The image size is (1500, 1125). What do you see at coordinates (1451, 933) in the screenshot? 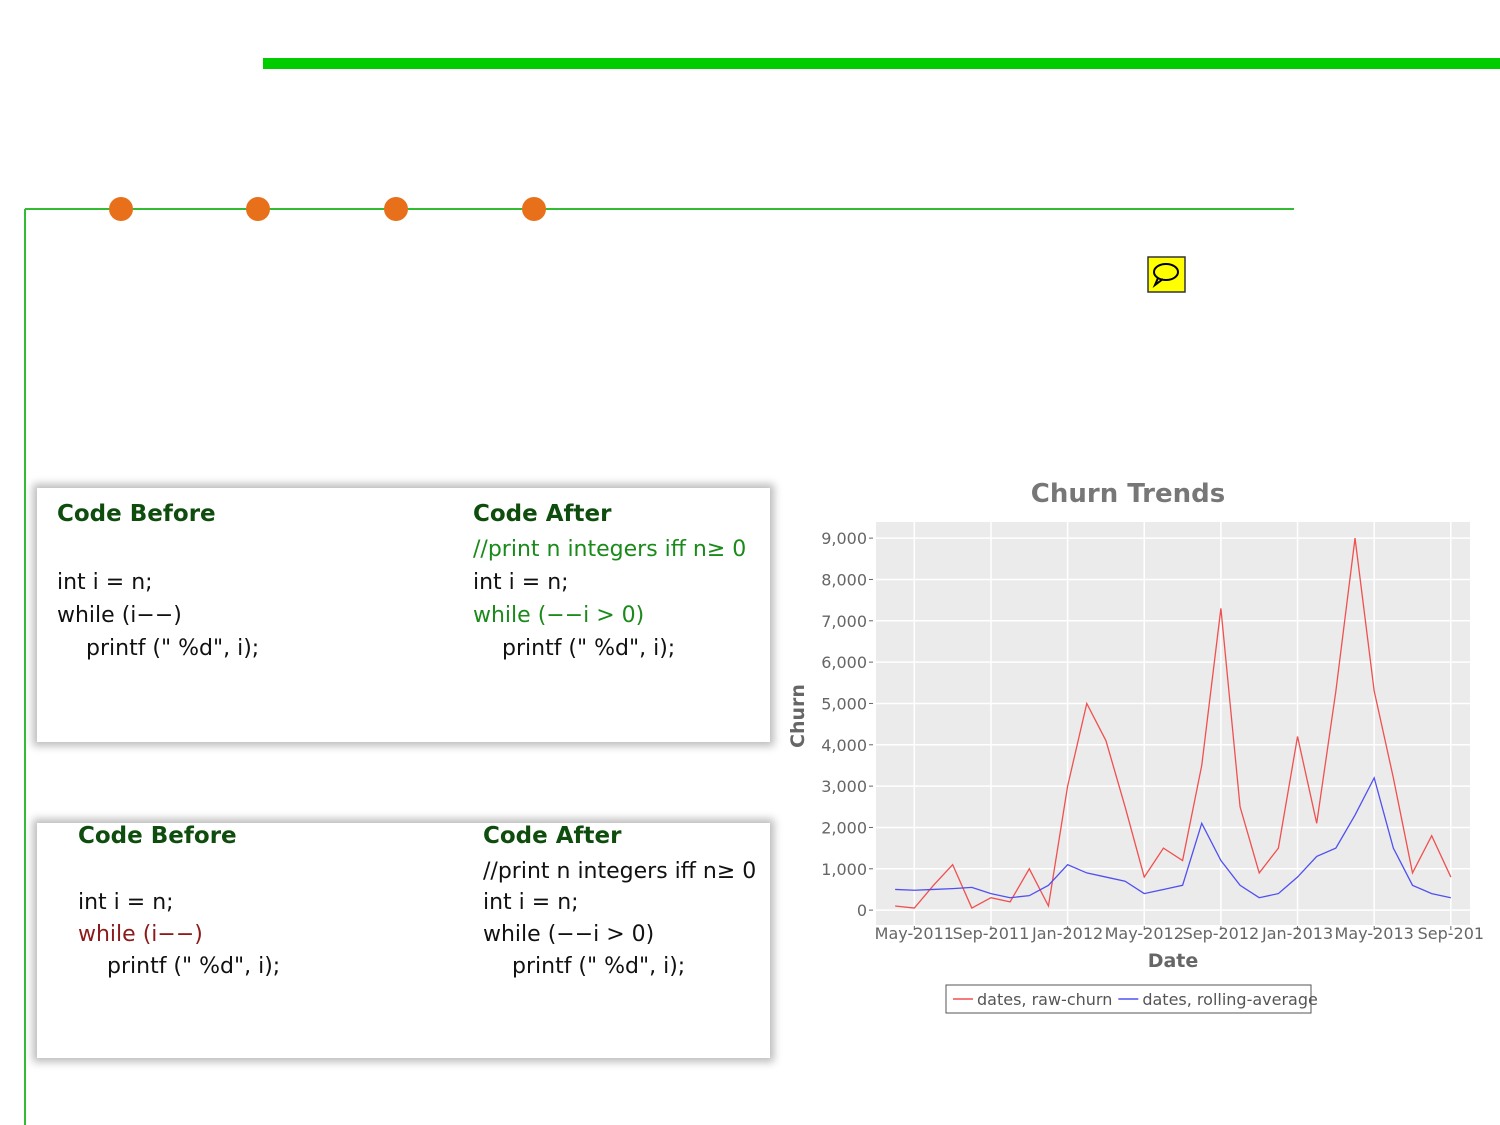
I see `x-tick-label: Sep-201` at bounding box center [1451, 933].